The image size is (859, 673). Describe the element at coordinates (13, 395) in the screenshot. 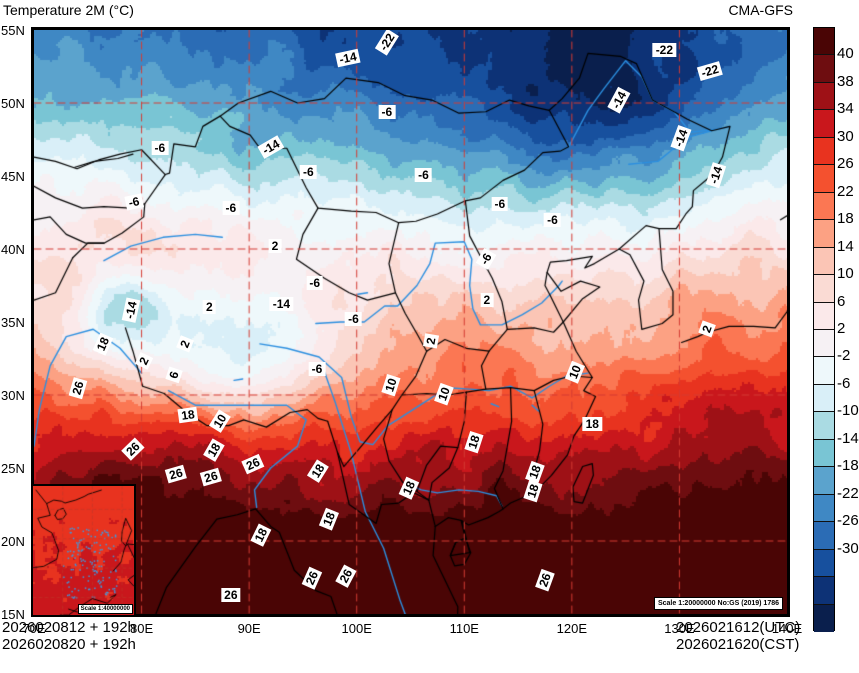

I see `lat-tick-30N: 30N` at that location.